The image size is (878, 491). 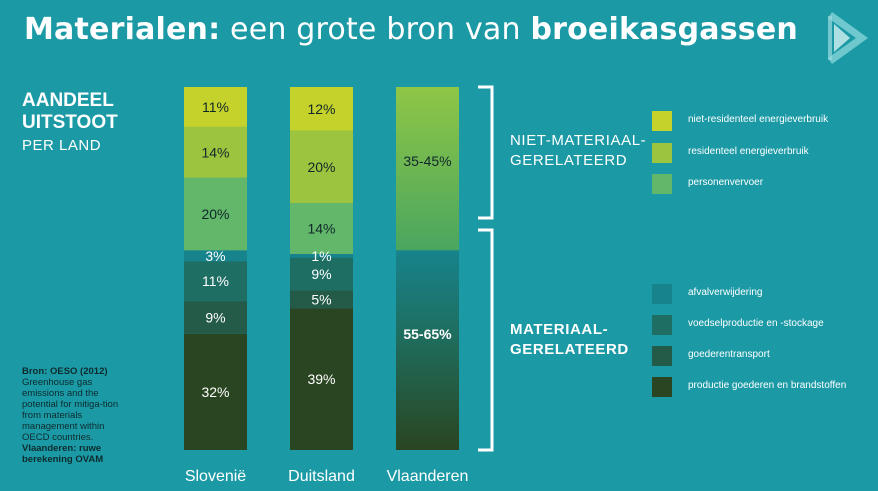 I want to click on data-label-duitsland-residenteel-energieverbruik: 20%, so click(x=321, y=167).